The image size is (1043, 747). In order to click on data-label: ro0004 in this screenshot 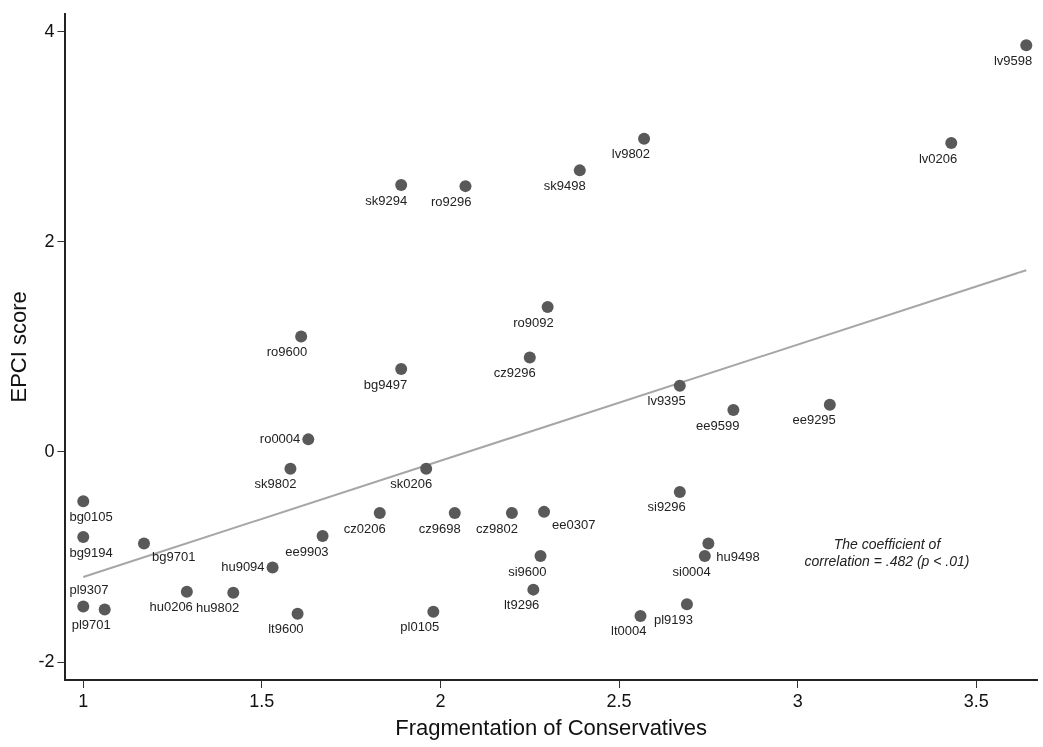, I will do `click(280, 438)`.